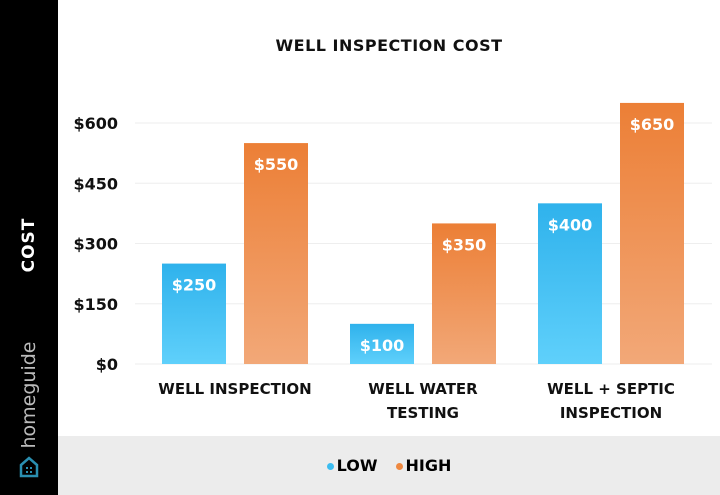  I want to click on brand-sidebar: COST homeguide, so click(29, 247).